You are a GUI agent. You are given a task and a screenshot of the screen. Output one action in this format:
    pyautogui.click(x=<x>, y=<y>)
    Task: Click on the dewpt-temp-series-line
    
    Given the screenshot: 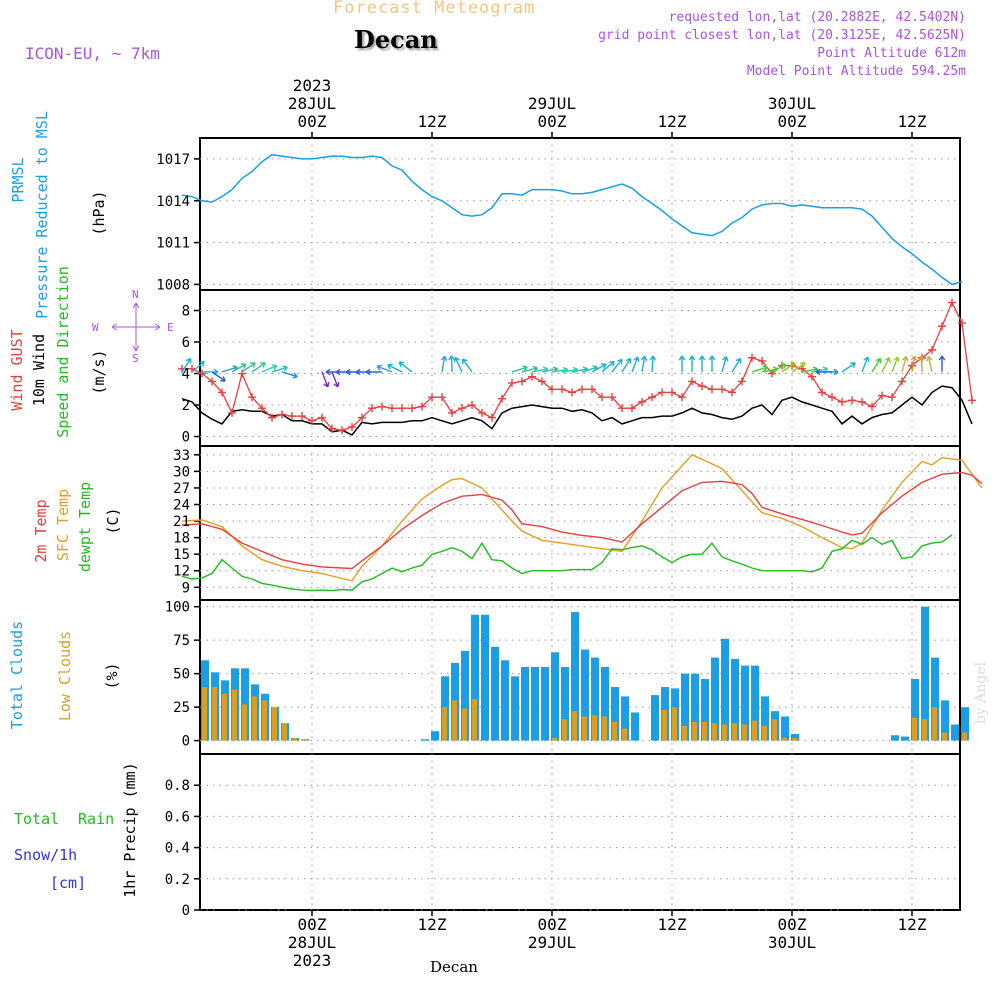 What is the action you would take?
    pyautogui.click(x=567, y=563)
    